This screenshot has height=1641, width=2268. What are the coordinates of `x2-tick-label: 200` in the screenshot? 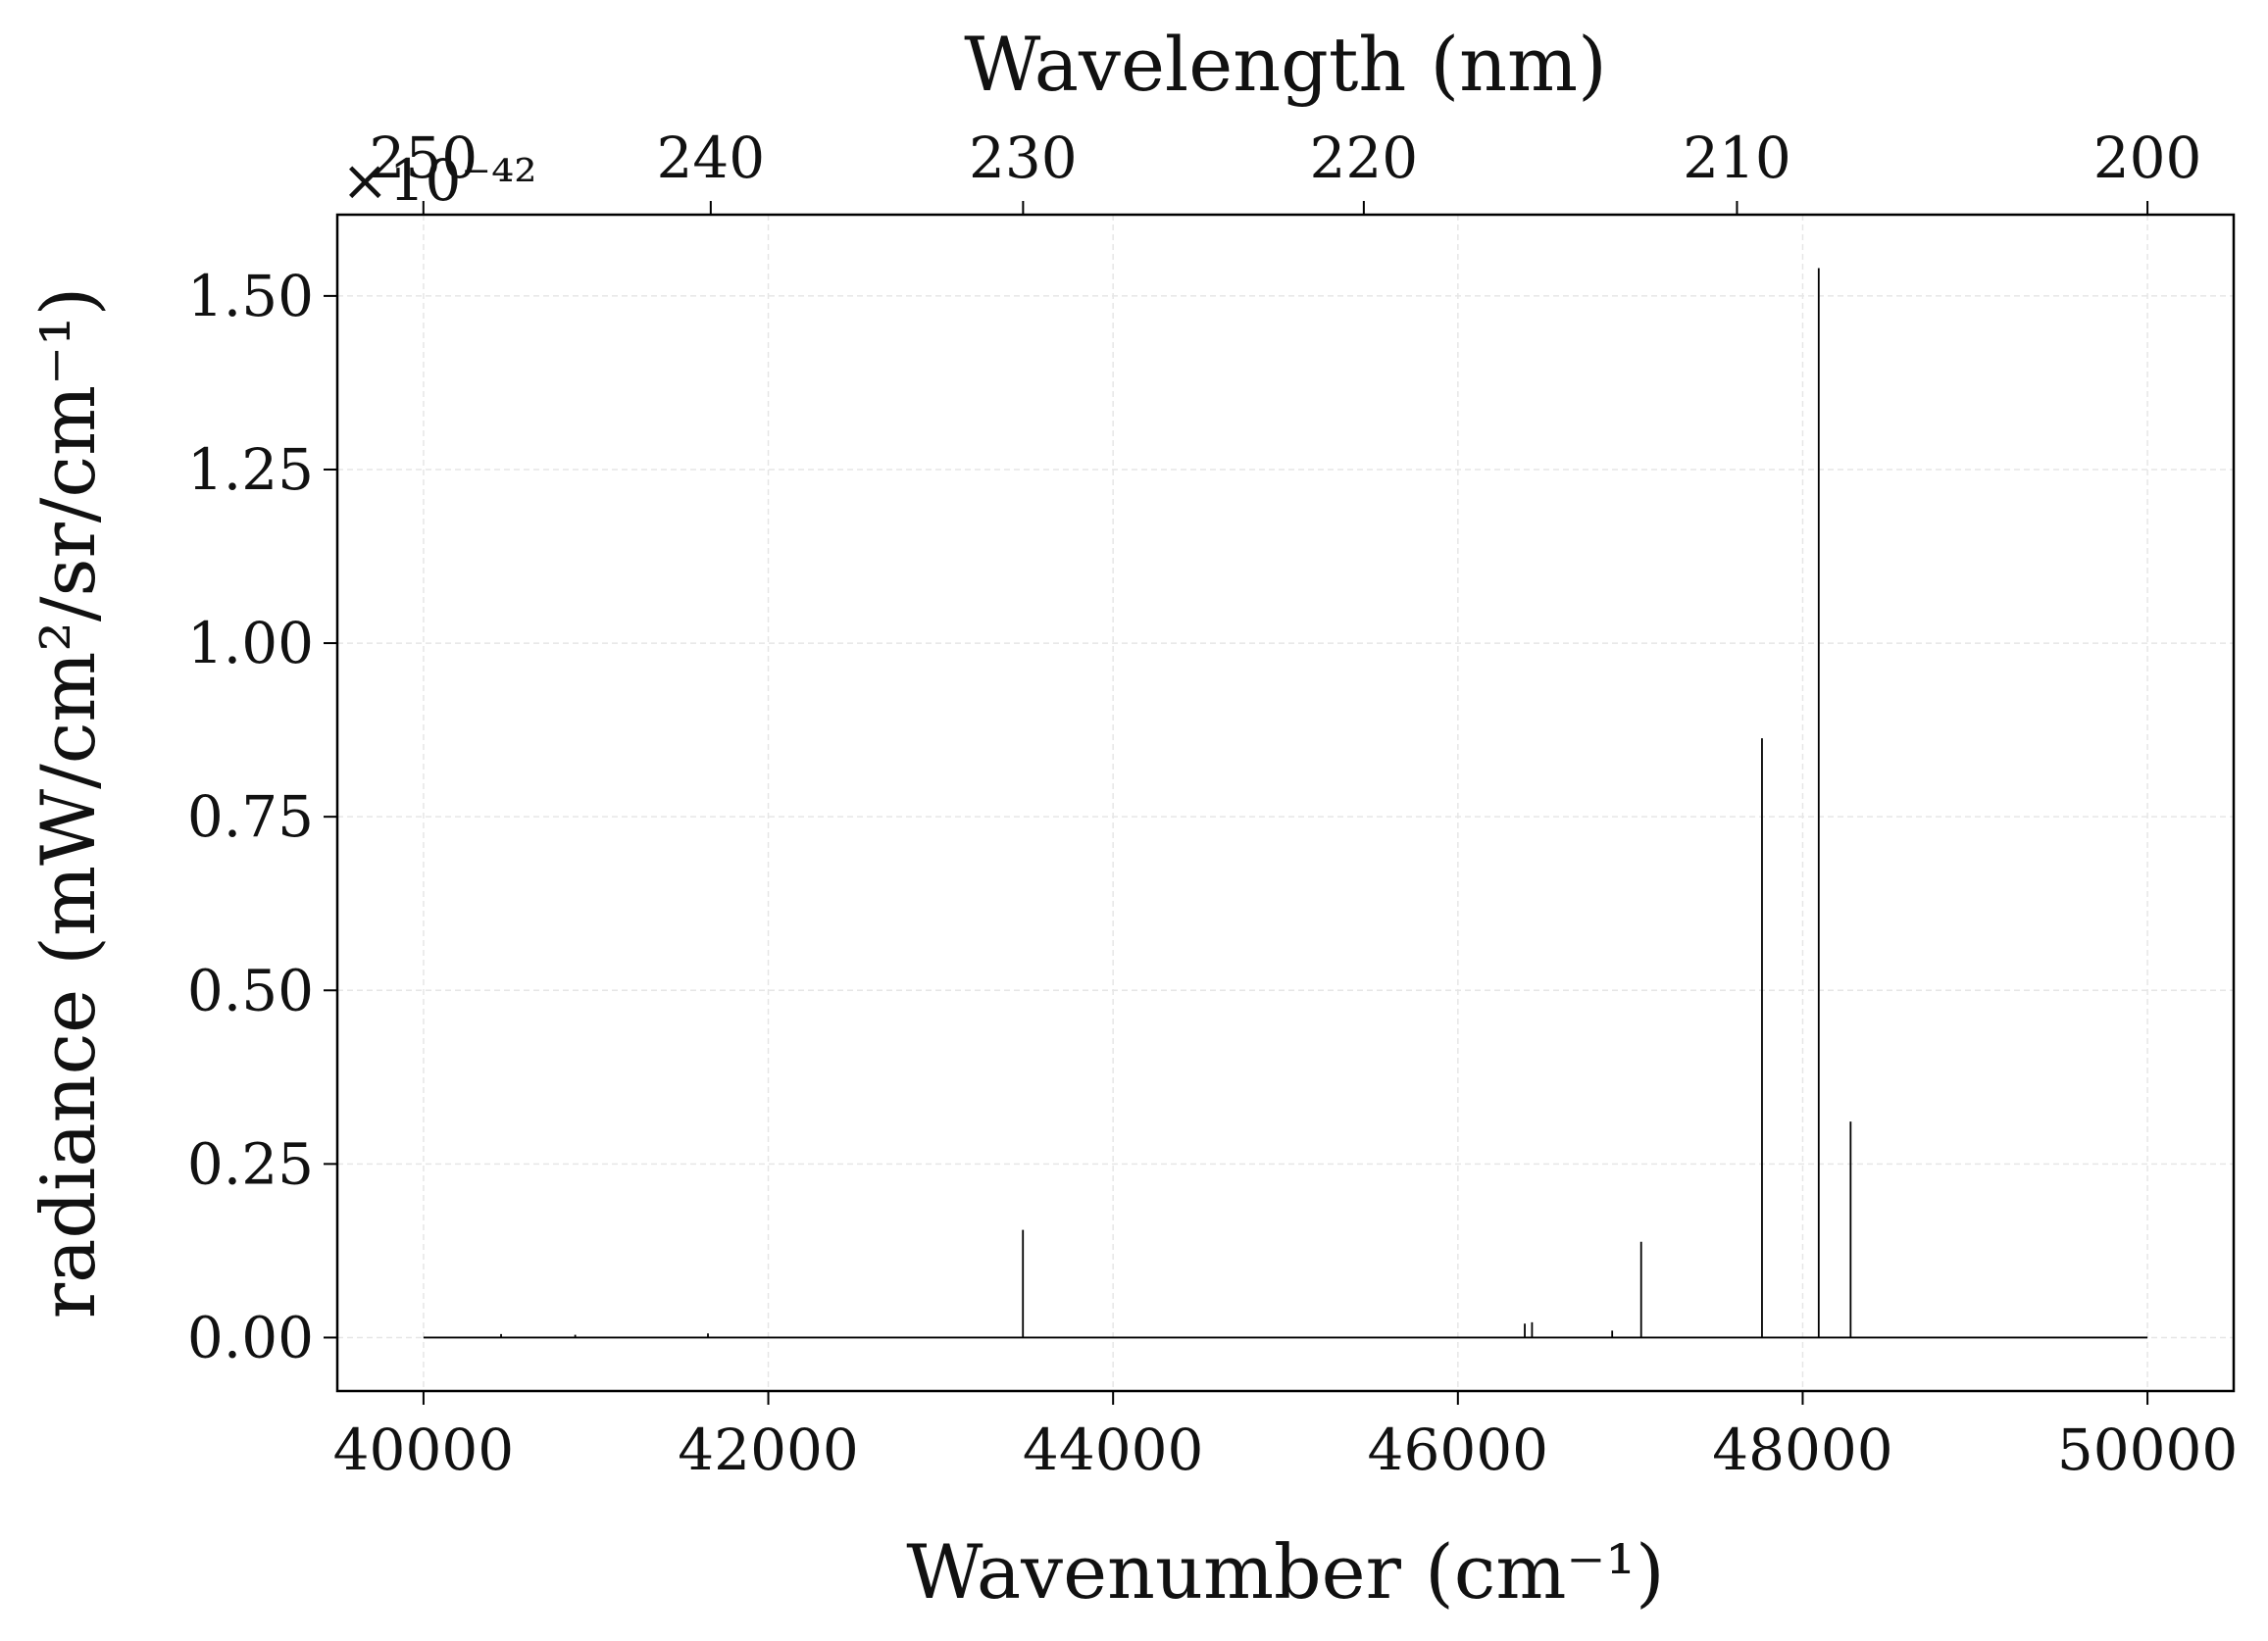 It's located at (2147, 157).